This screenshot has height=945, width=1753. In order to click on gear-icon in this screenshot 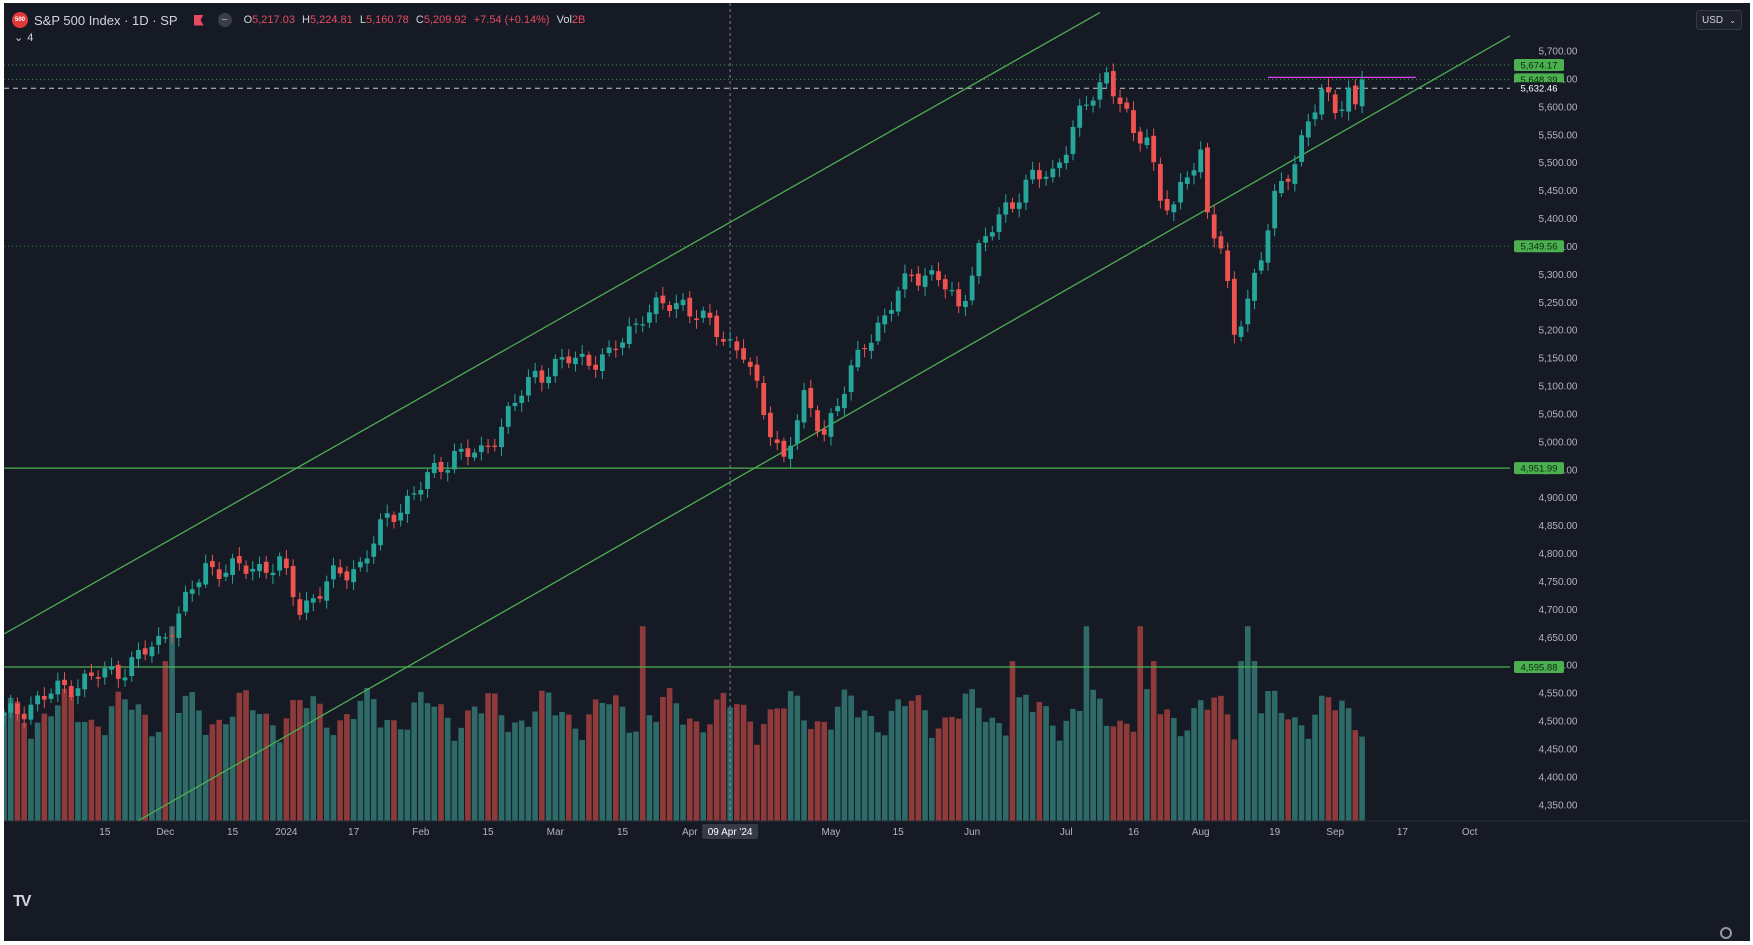, I will do `click(1726, 933)`.